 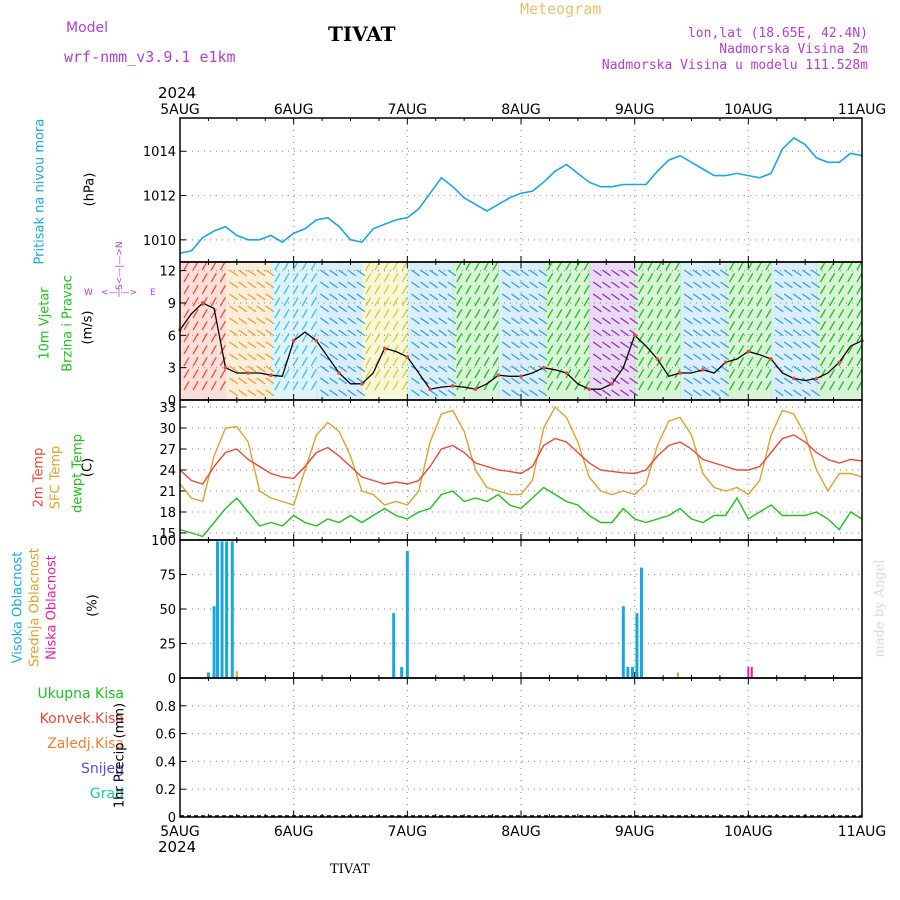 I want to click on y-tick-label: 1012, so click(x=159, y=197).